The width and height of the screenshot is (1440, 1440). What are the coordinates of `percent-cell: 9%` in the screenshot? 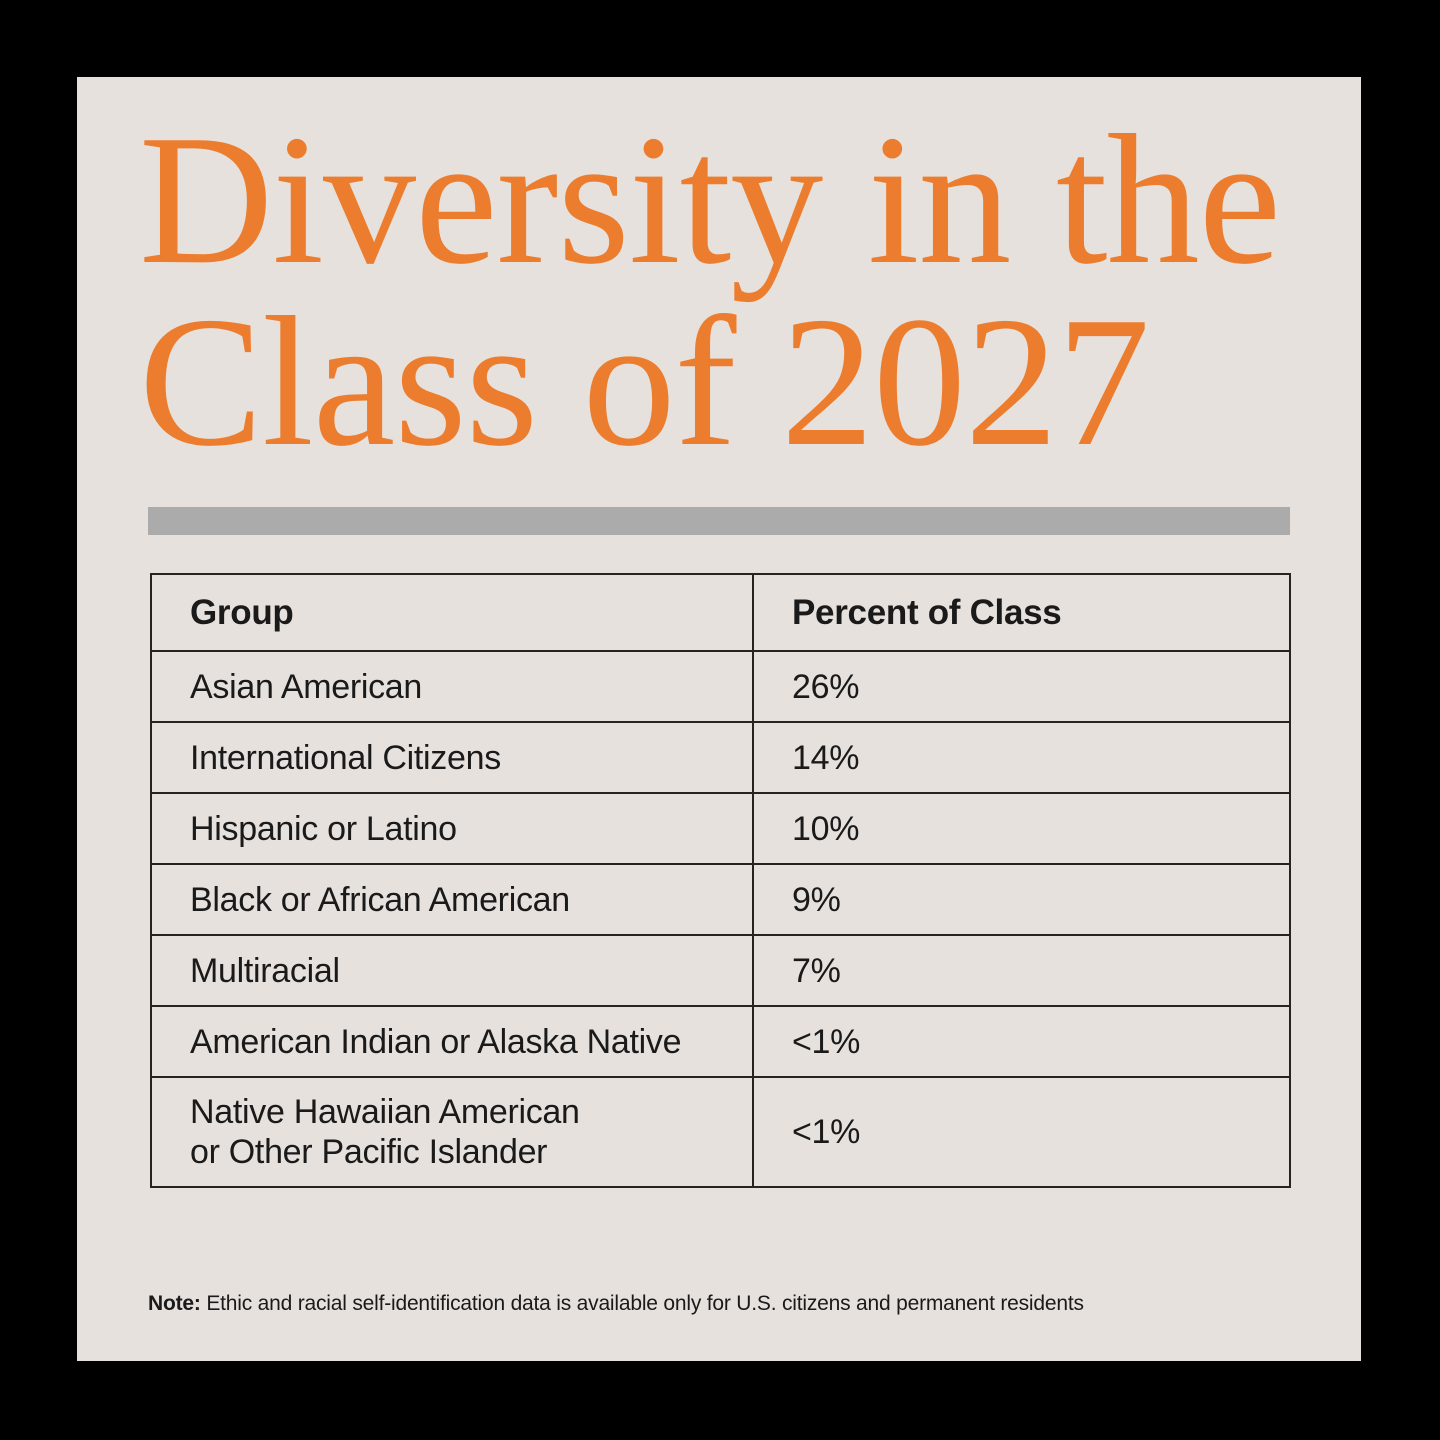 It's located at (1021, 899).